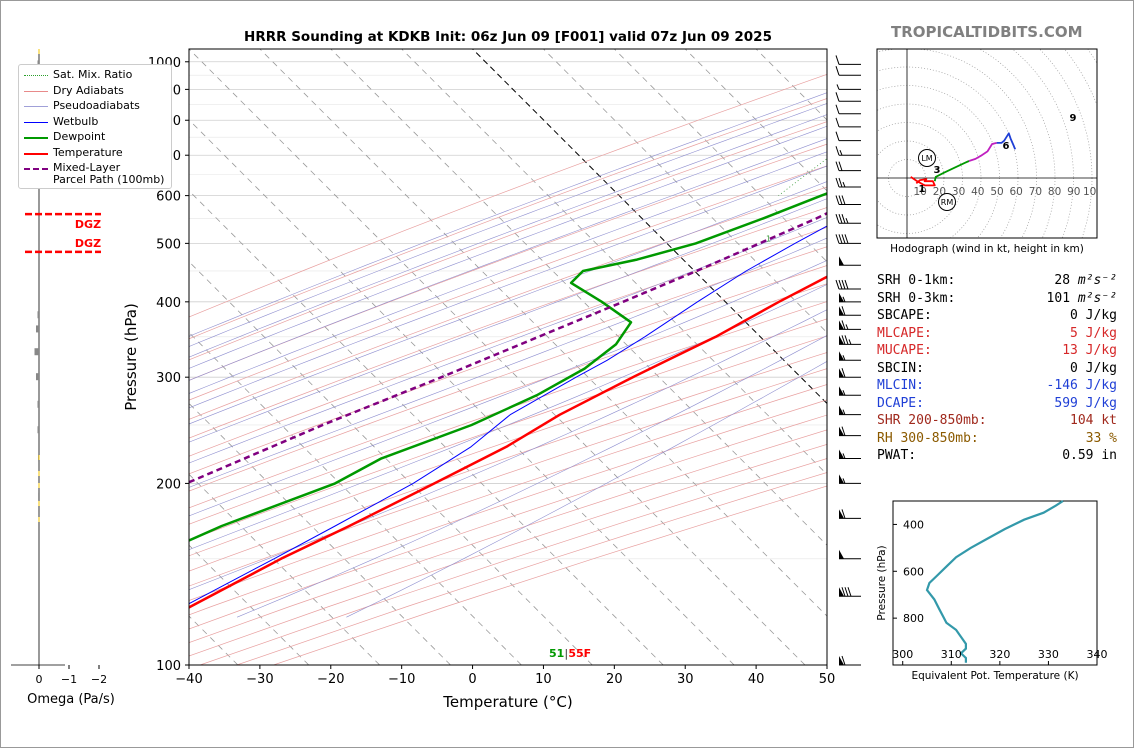  Describe the element at coordinates (1093, 333) in the screenshot. I see `index-value-number: 5 J/kg` at that location.